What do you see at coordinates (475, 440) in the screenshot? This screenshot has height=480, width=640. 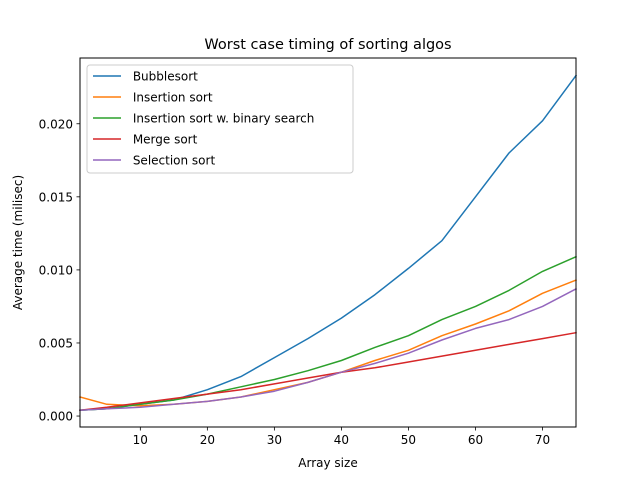 I see `x-tick-label: 60` at bounding box center [475, 440].